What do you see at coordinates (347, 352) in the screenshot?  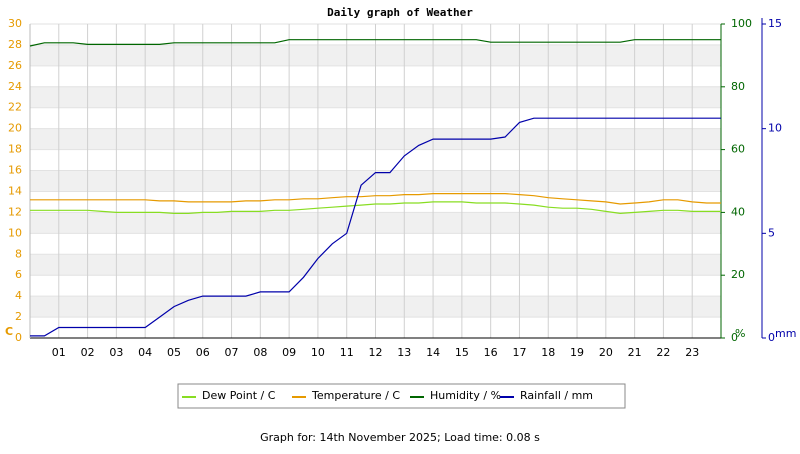 I see `x-tick-label: 11` at bounding box center [347, 352].